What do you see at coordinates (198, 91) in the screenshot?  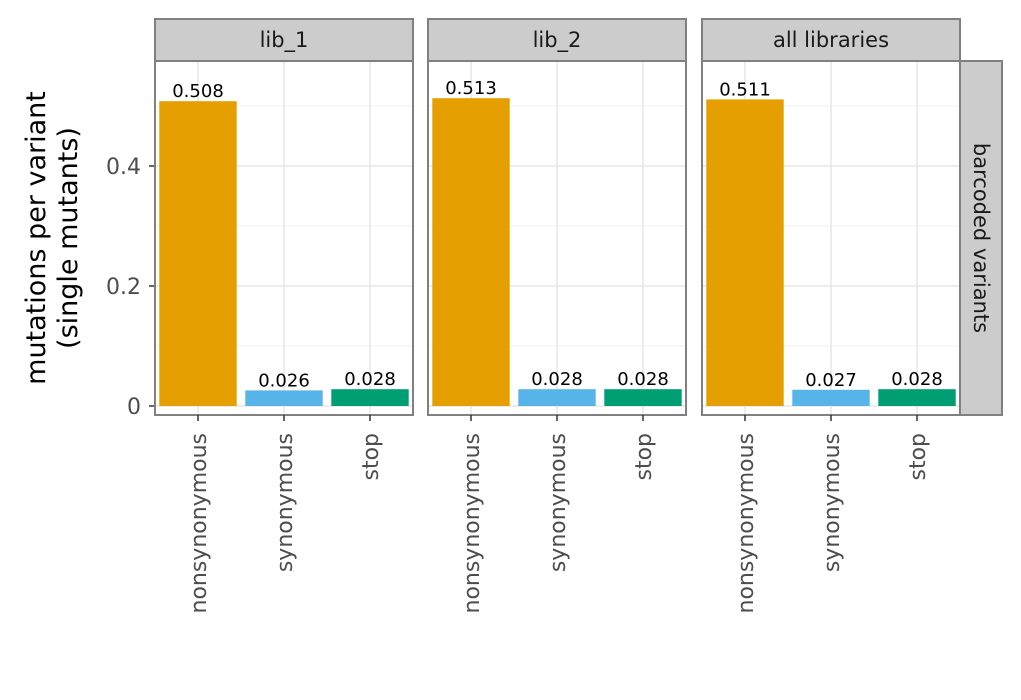 I see `bar-value-label: 0.508` at bounding box center [198, 91].